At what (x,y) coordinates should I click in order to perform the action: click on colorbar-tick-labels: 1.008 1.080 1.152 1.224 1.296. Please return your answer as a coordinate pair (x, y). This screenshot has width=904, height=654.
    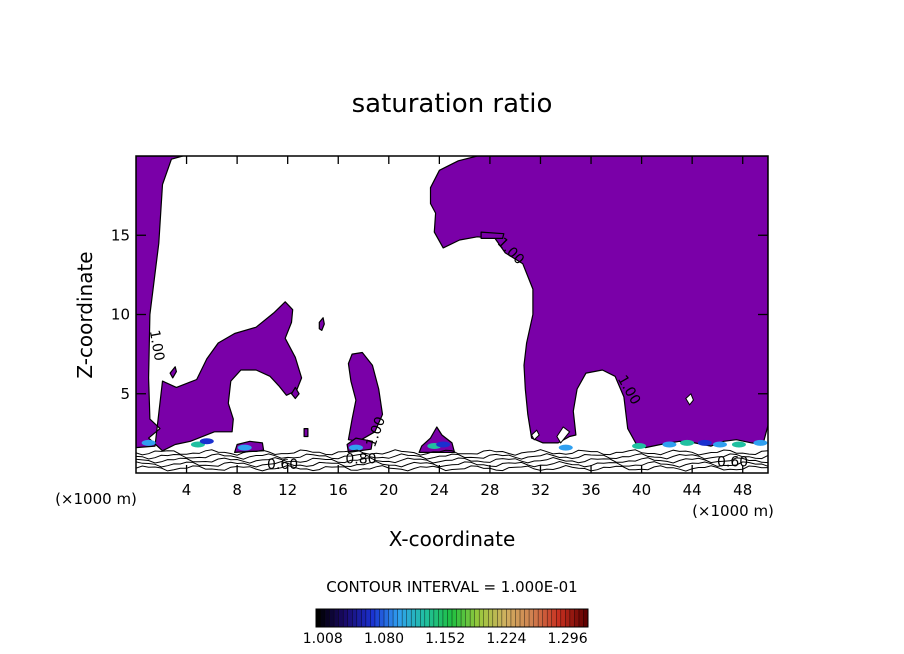
    Looking at the image, I should click on (445, 639).